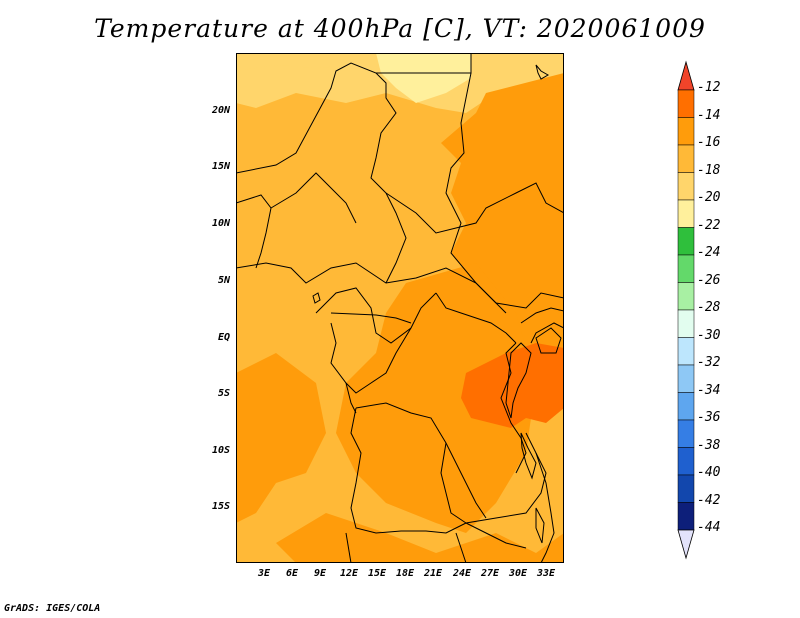 This screenshot has height=618, width=800. What do you see at coordinates (223, 337) in the screenshot?
I see `y-tick-label: EQ` at bounding box center [223, 337].